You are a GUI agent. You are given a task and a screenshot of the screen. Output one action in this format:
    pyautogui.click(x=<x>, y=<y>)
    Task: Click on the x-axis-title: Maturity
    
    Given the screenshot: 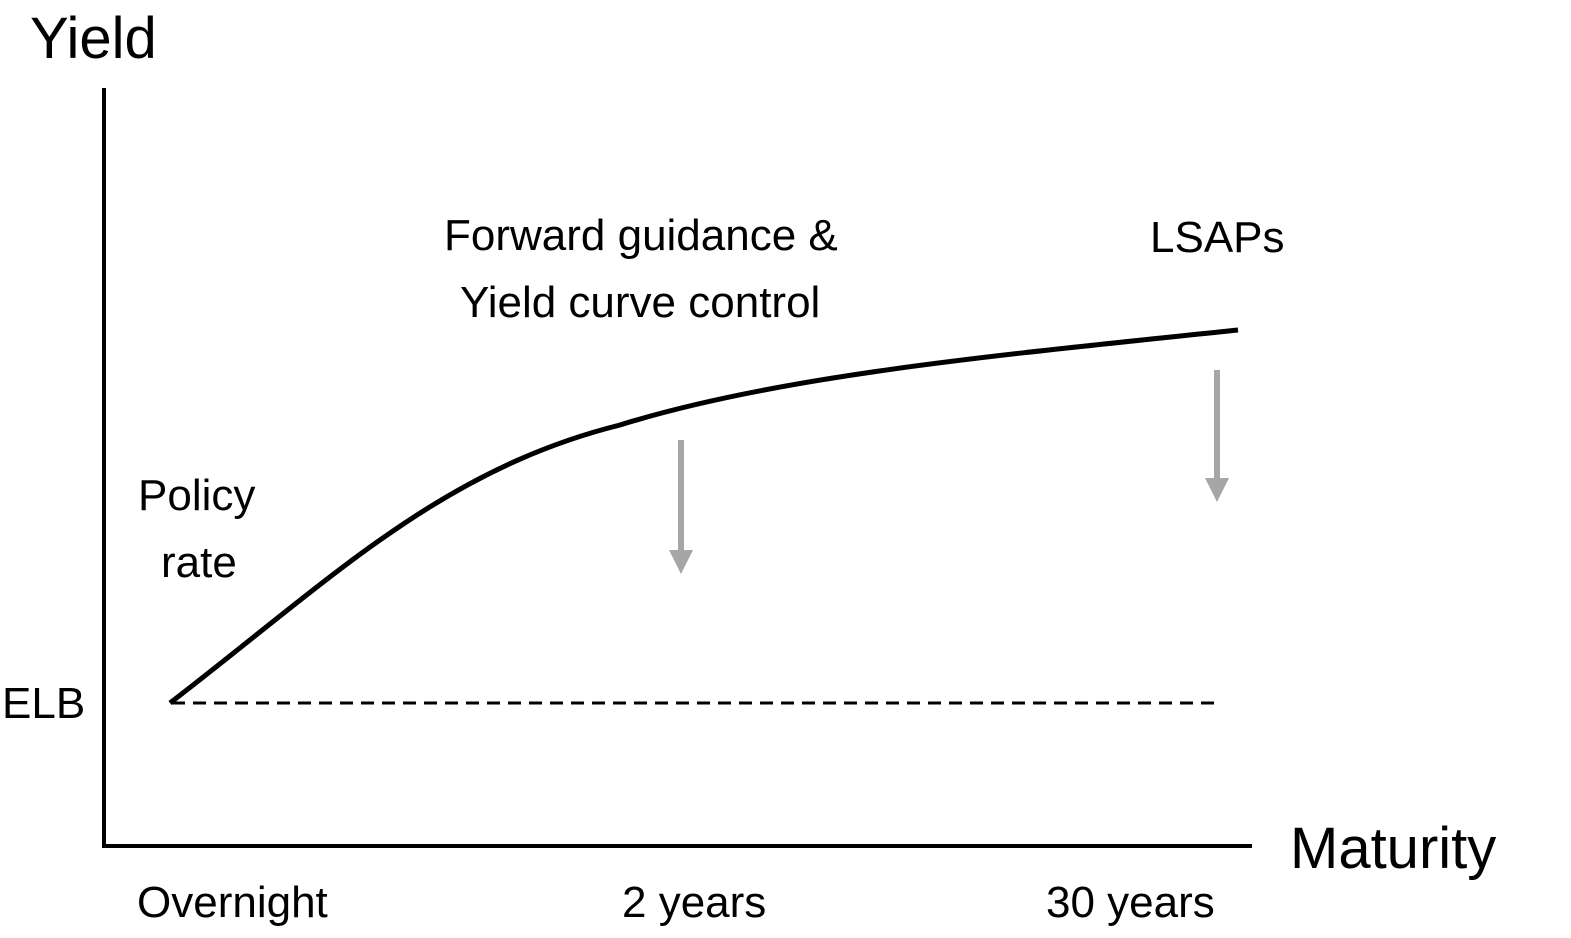 What is the action you would take?
    pyautogui.click(x=1393, y=848)
    